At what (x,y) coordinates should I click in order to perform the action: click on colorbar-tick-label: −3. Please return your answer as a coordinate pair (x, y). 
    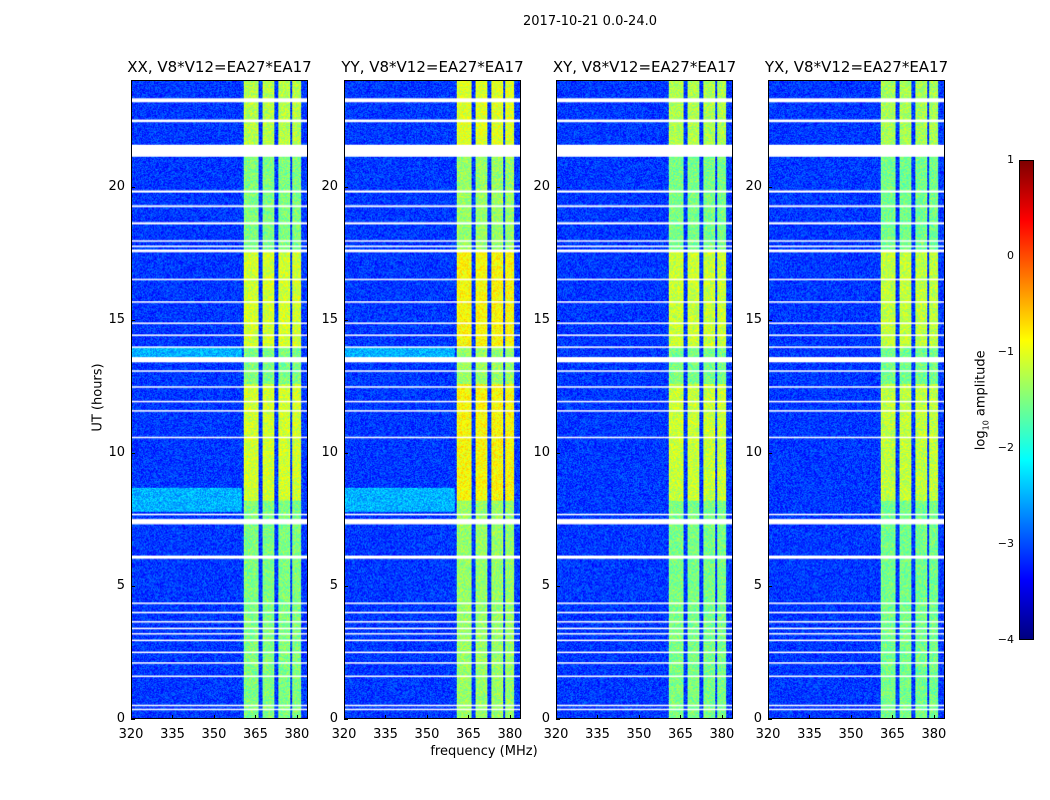
    Looking at the image, I should click on (1005, 543).